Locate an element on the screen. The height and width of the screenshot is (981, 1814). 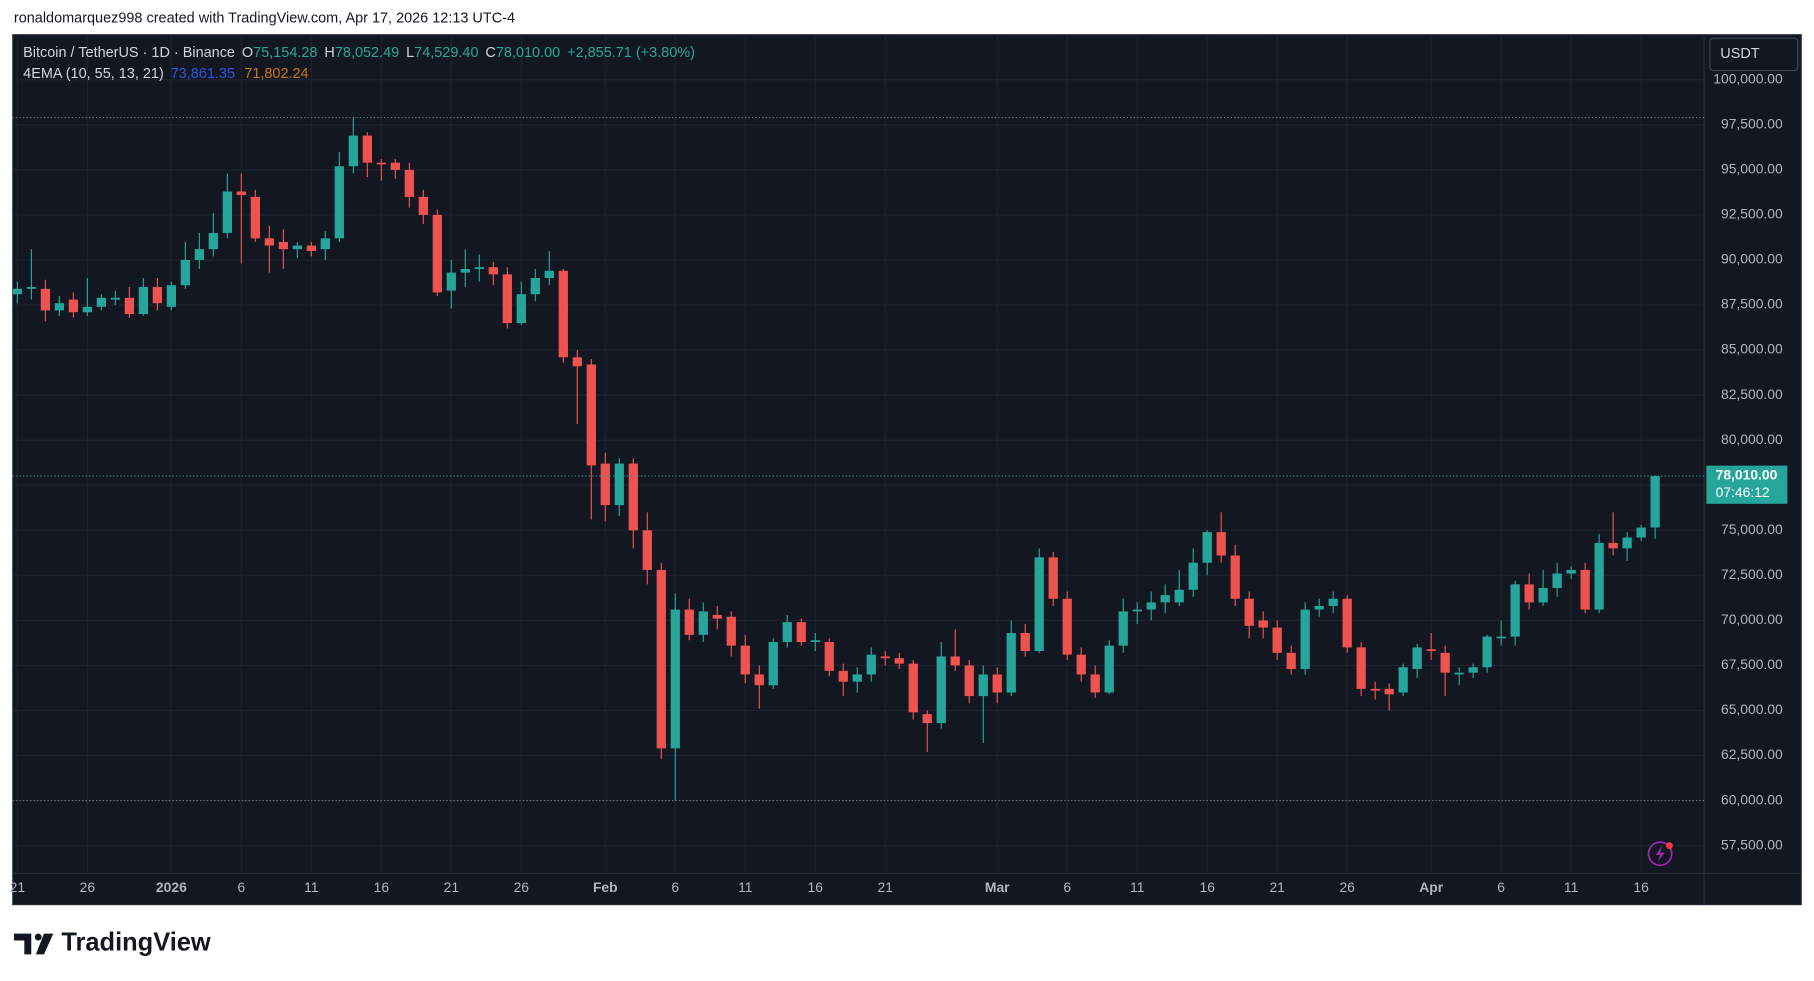
currency-box is located at coordinates (1754, 54).